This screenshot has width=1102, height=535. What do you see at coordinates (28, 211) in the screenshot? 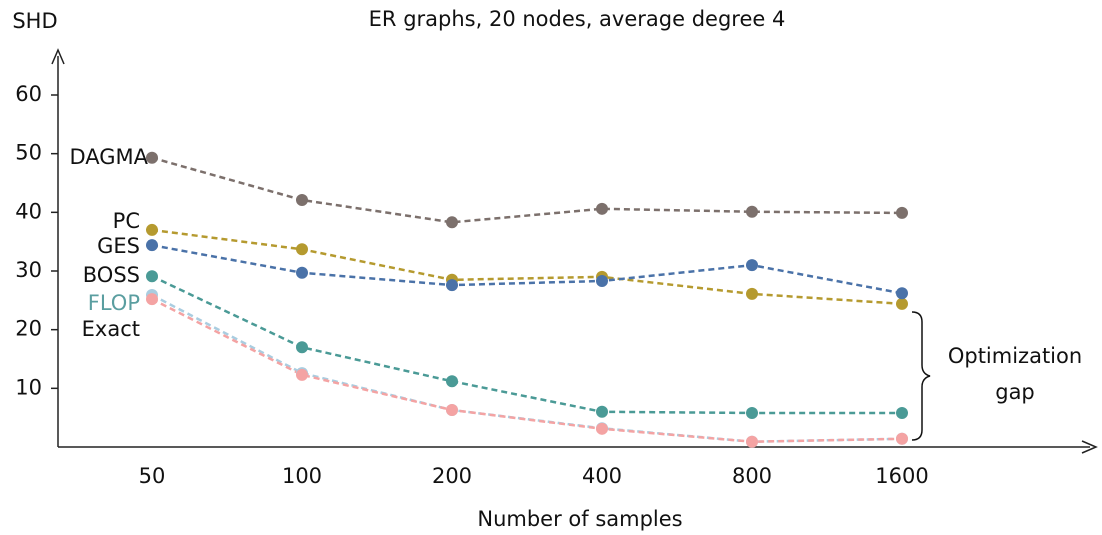
I see `y-tick-label: 40` at bounding box center [28, 211].